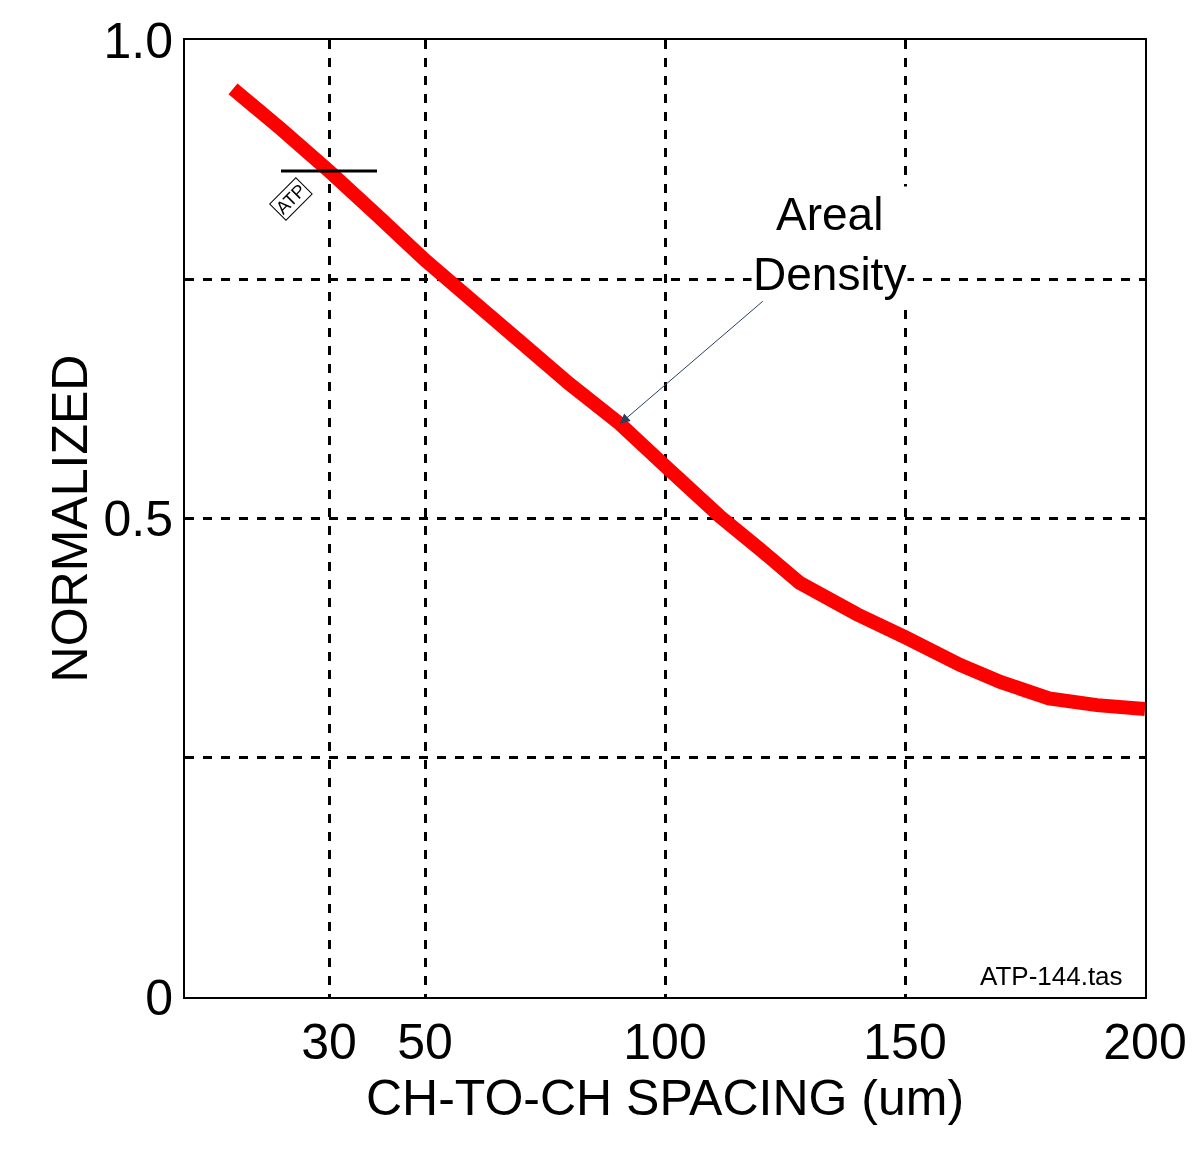  What do you see at coordinates (905, 1042) in the screenshot?
I see `x-tick-label: 150` at bounding box center [905, 1042].